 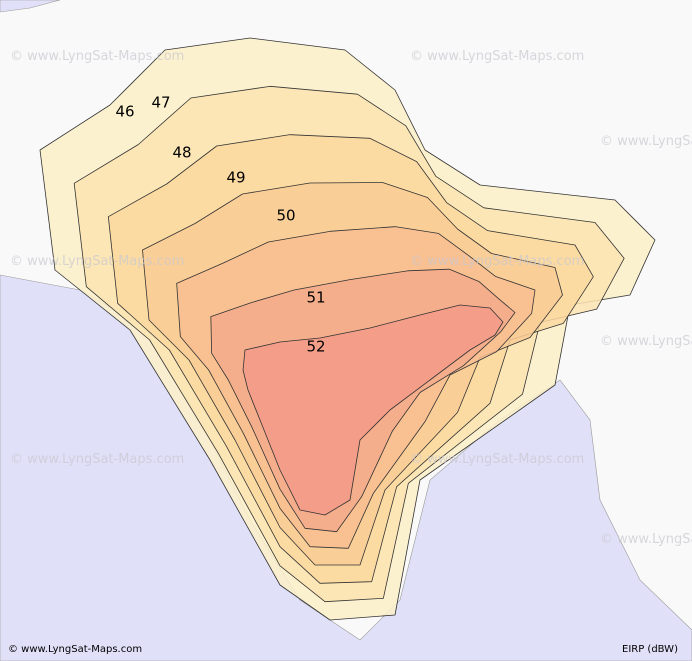 I want to click on contour-label: 52, so click(x=315, y=347).